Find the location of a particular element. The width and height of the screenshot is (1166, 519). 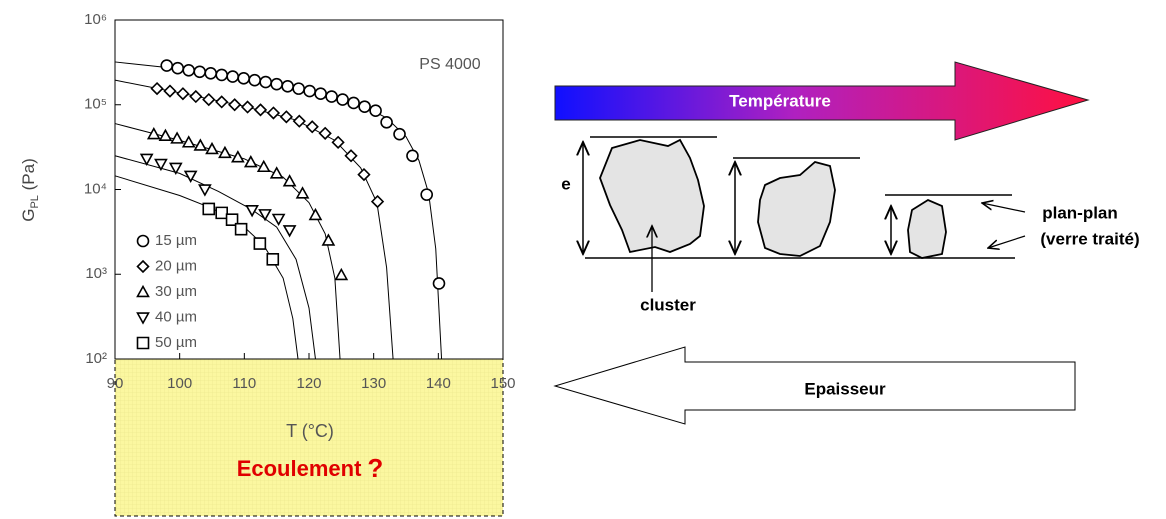

temperature-label: Température is located at coordinates (780, 100).